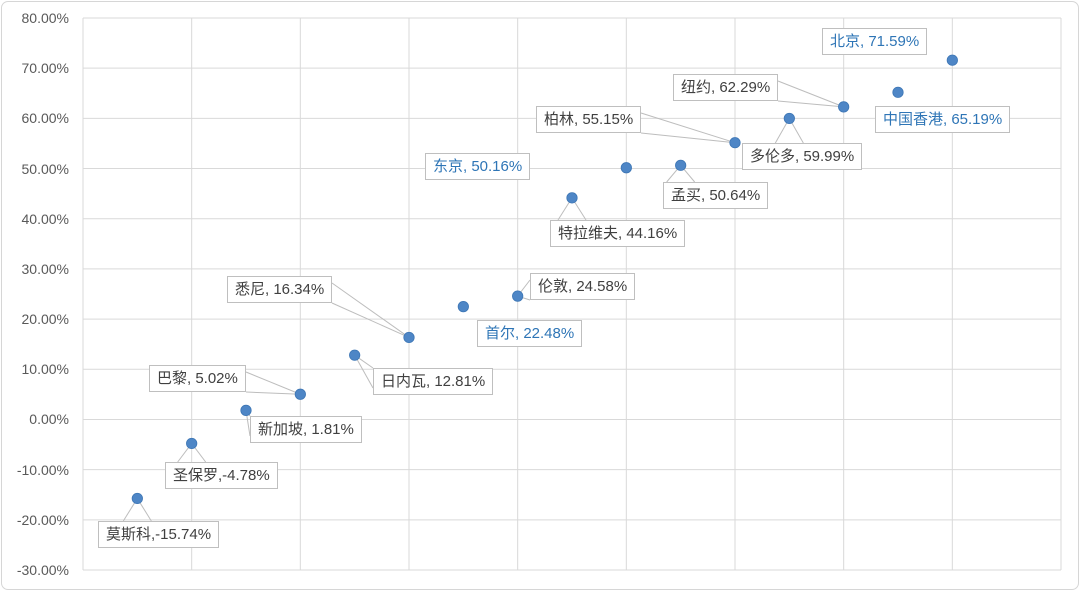  I want to click on data-label: 伦敦, 24.58%, so click(583, 286).